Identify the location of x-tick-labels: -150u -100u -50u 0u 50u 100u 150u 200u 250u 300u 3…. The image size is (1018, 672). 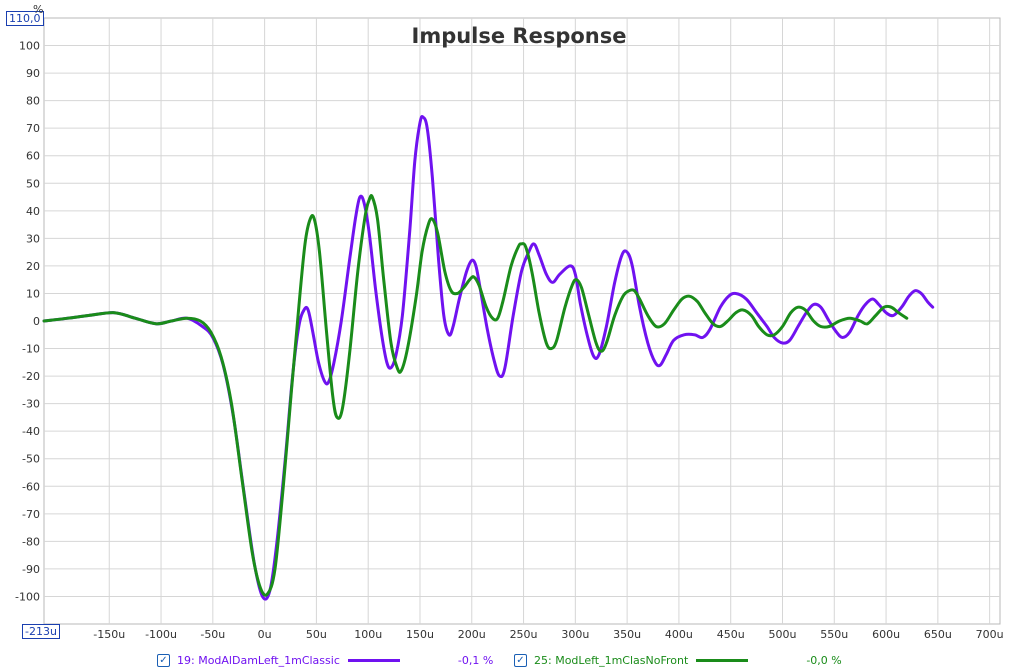
(548, 634).